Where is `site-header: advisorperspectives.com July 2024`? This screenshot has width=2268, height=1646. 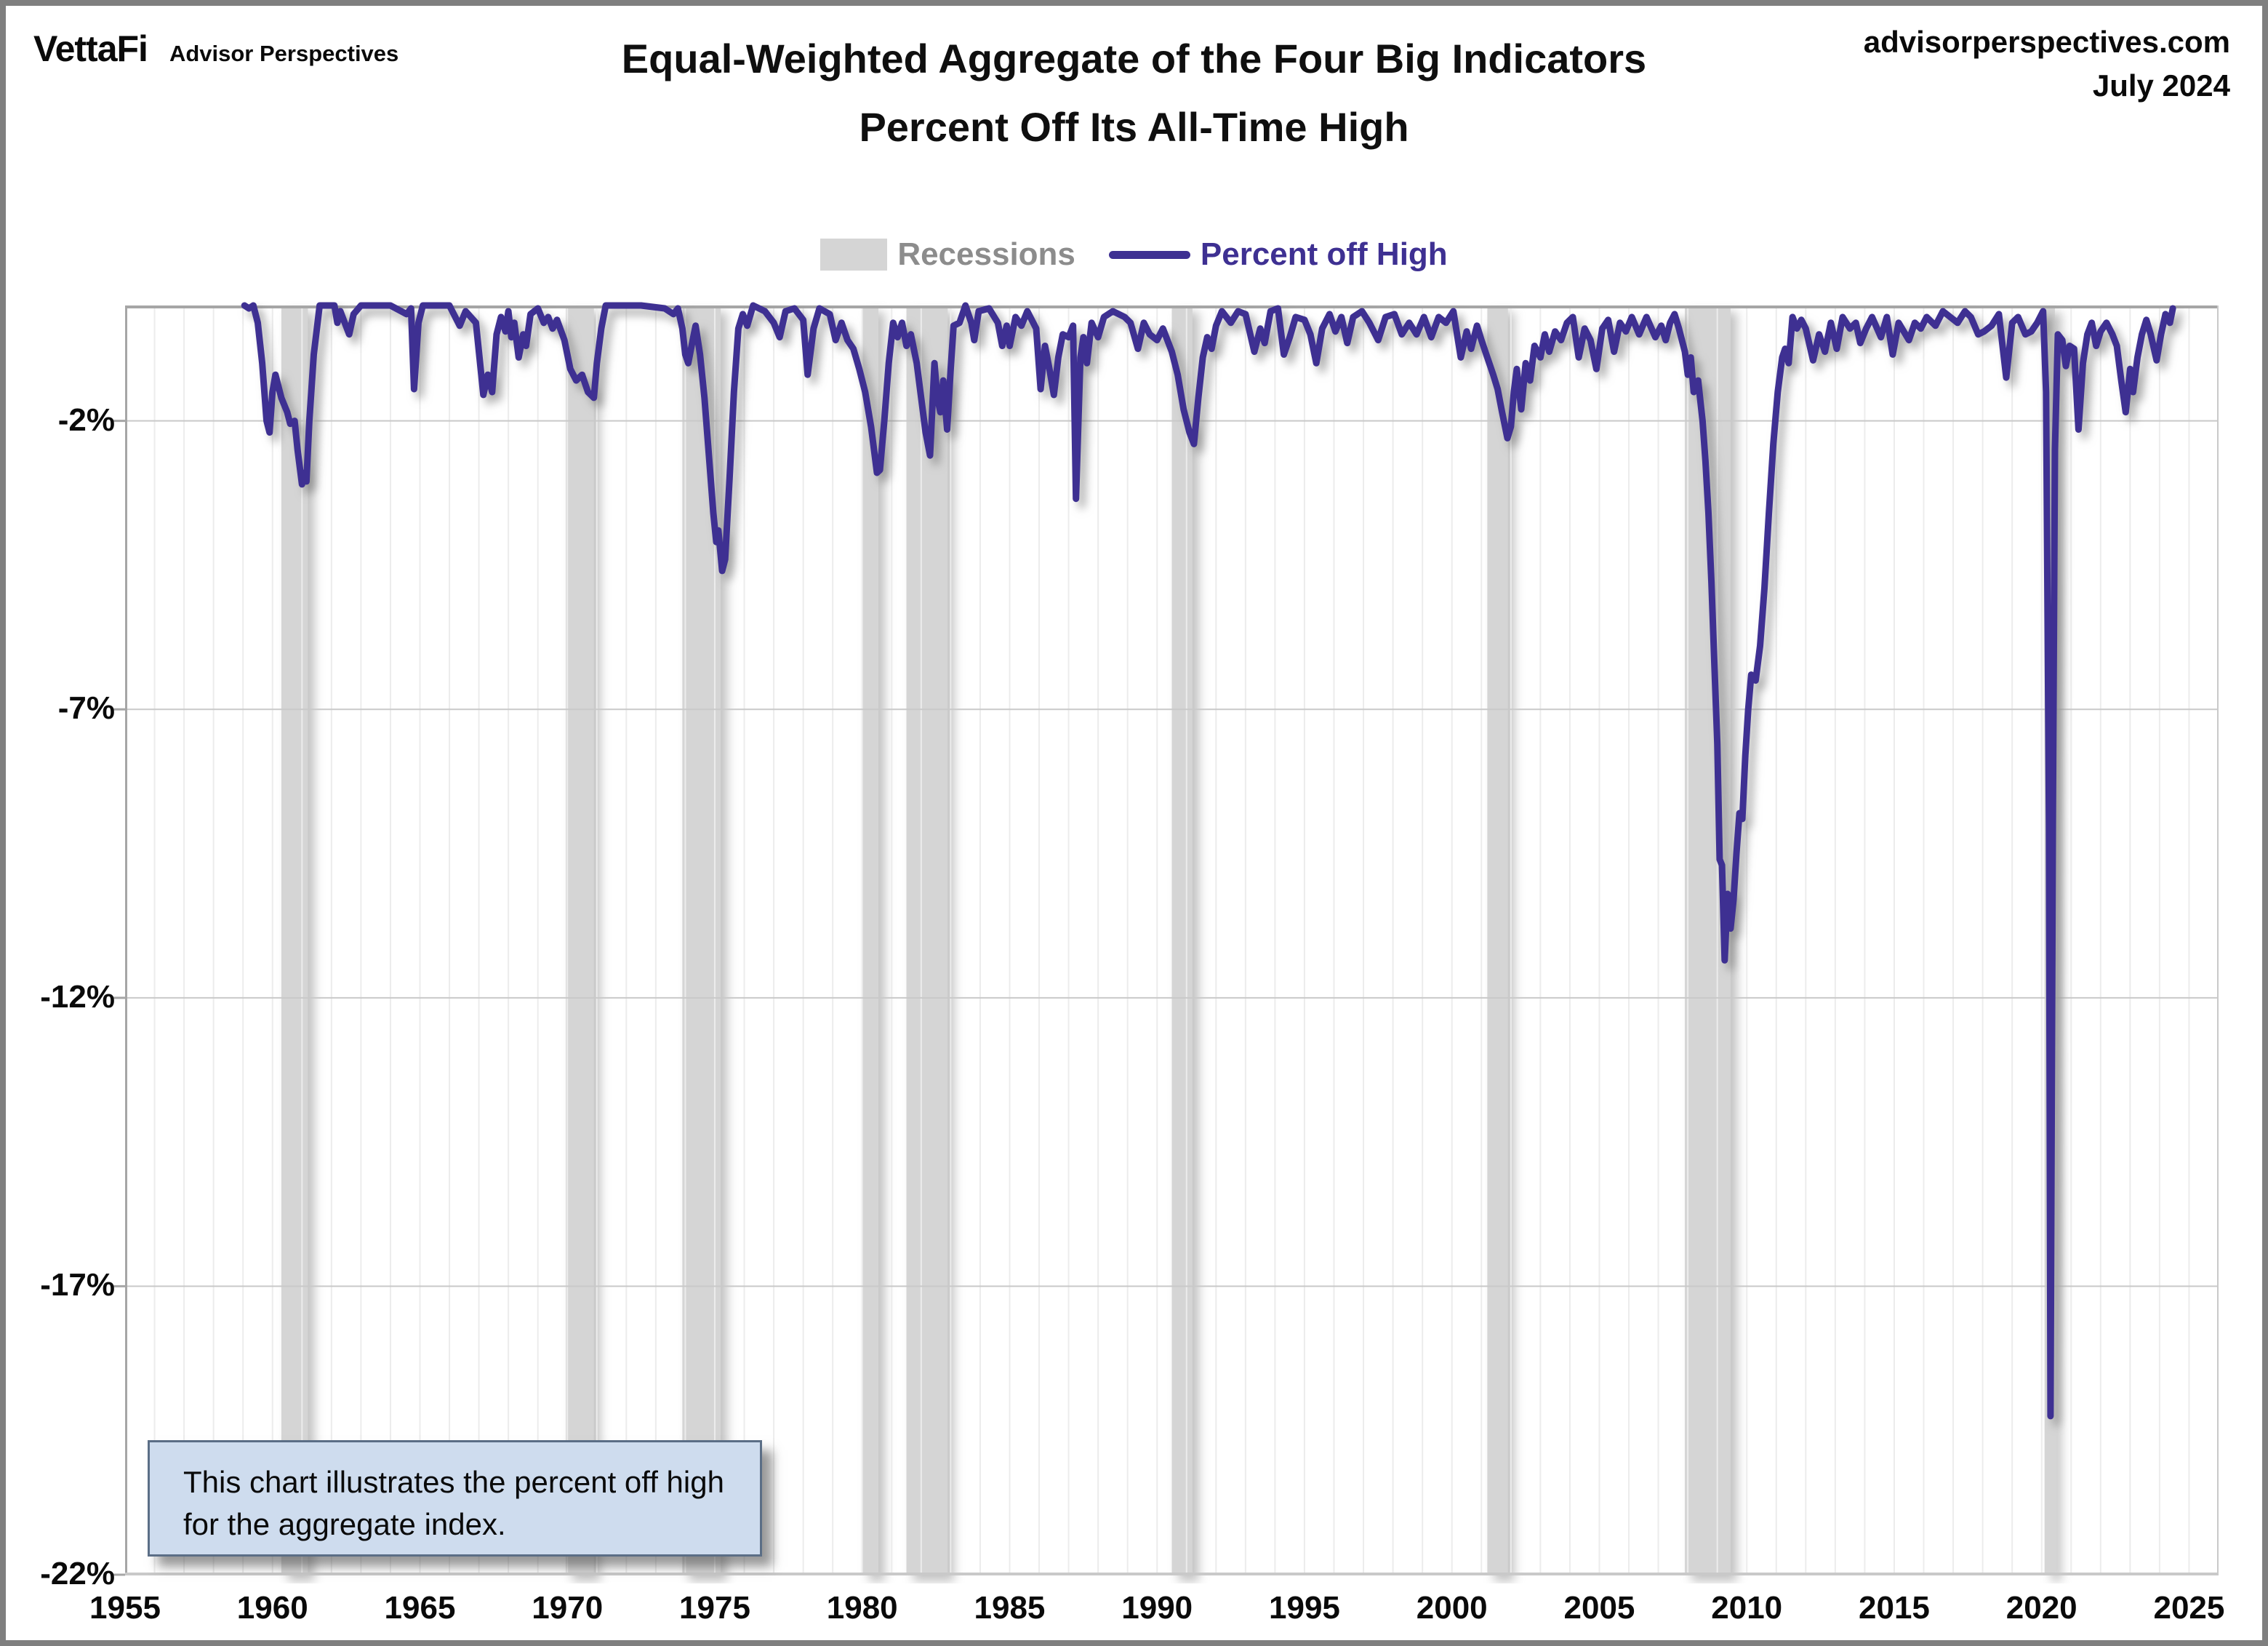
site-header: advisorperspectives.com July 2024 is located at coordinates (2047, 64).